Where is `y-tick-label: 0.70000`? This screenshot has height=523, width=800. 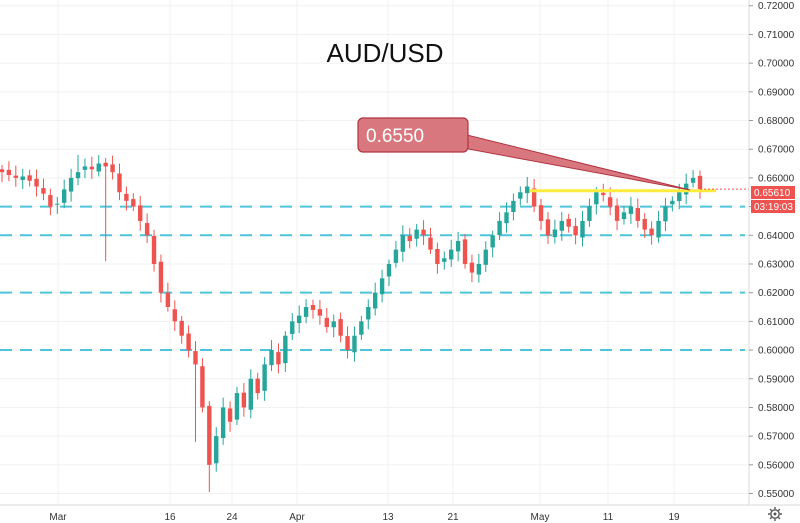
y-tick-label: 0.70000 is located at coordinates (776, 64).